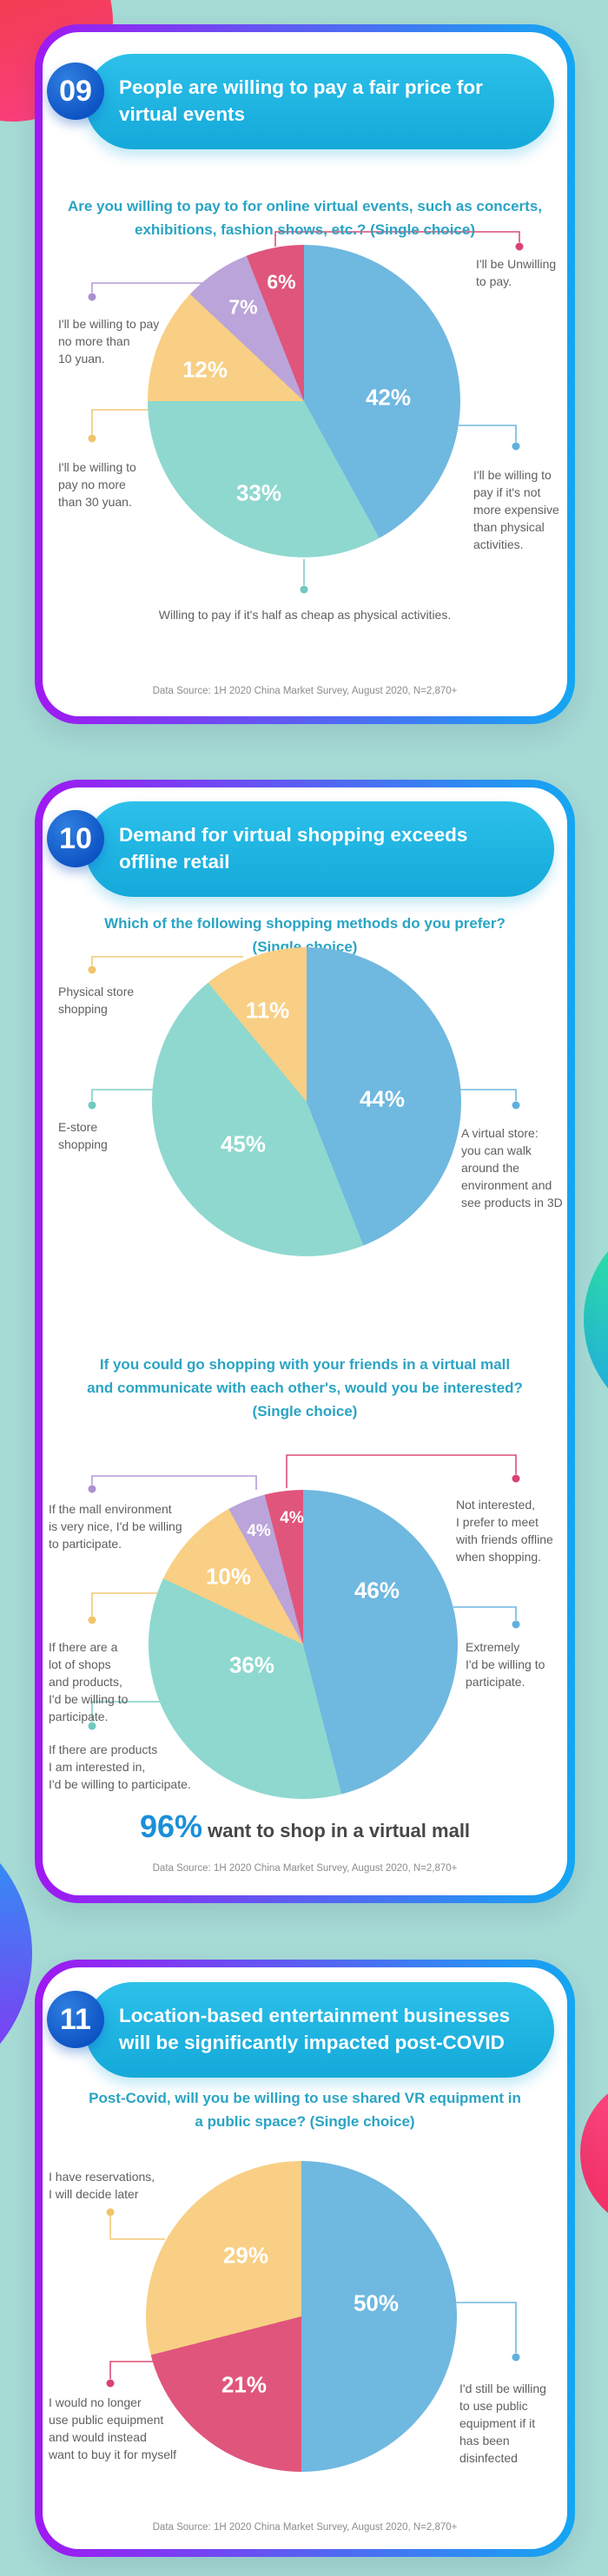  Describe the element at coordinates (596, 1319) in the screenshot. I see `decorative-blob-green` at that location.